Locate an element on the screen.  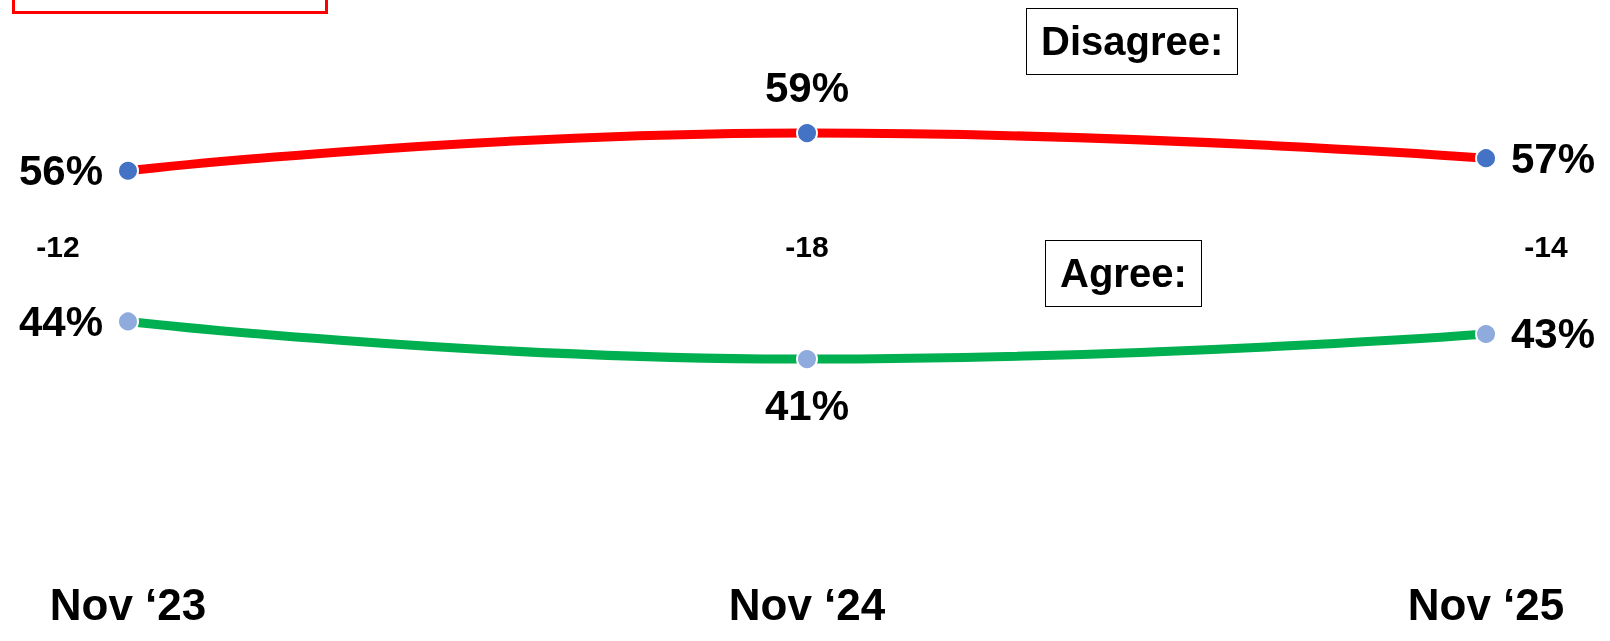
annotation: -12 is located at coordinates (58, 246).